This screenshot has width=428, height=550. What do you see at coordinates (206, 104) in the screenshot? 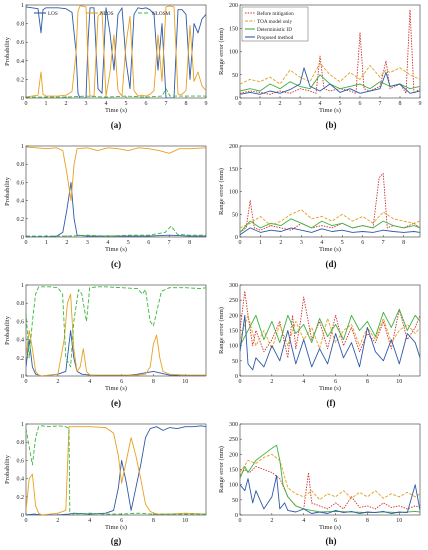
I see `x-tick-label: 9` at bounding box center [206, 104].